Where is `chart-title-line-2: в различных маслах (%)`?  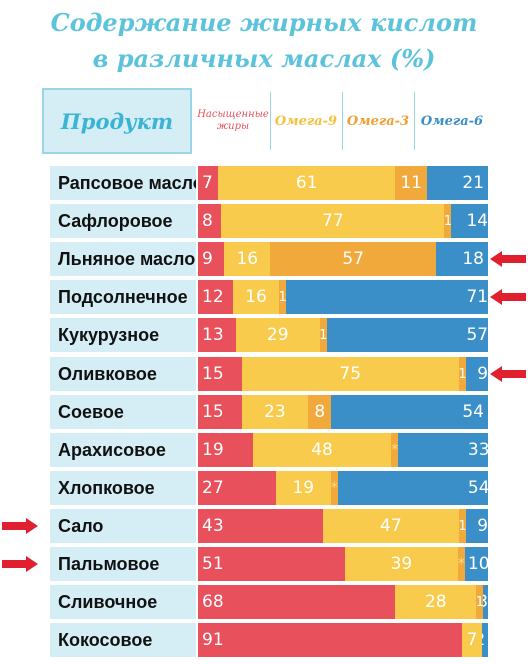
chart-title-line-2: в различных маслах (%) is located at coordinates (264, 58).